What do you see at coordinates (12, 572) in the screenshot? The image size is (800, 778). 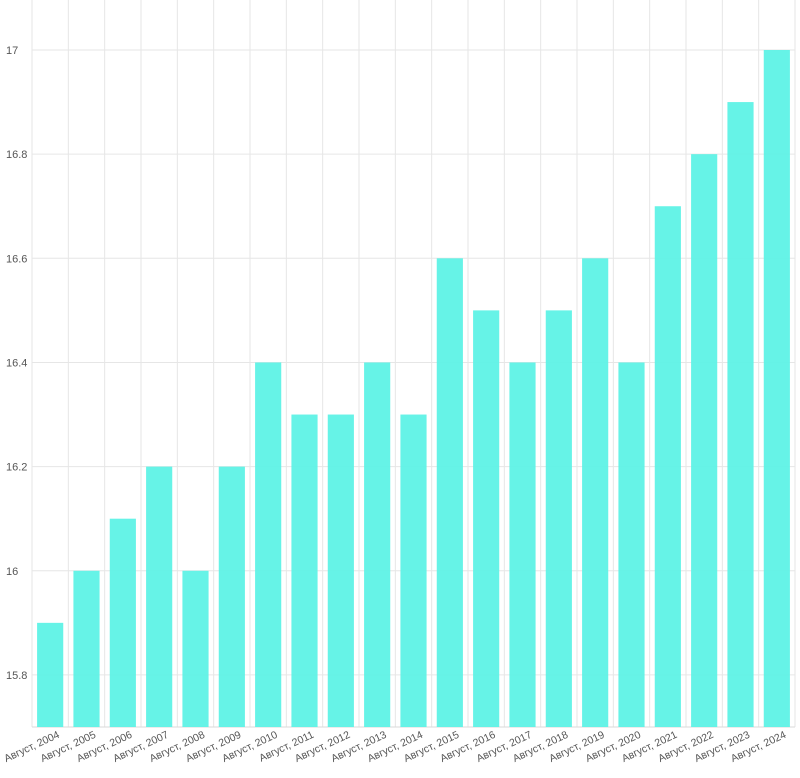 I see `y-tick-label: 16` at bounding box center [12, 572].